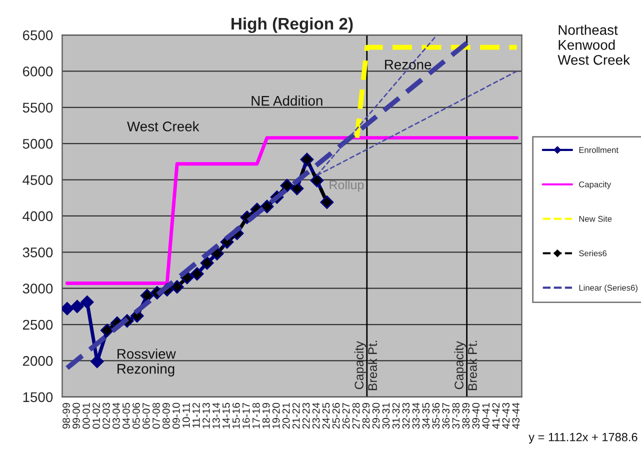  Describe the element at coordinates (136, 415) in the screenshot. I see `x-tick-label: 05-06` at that location.